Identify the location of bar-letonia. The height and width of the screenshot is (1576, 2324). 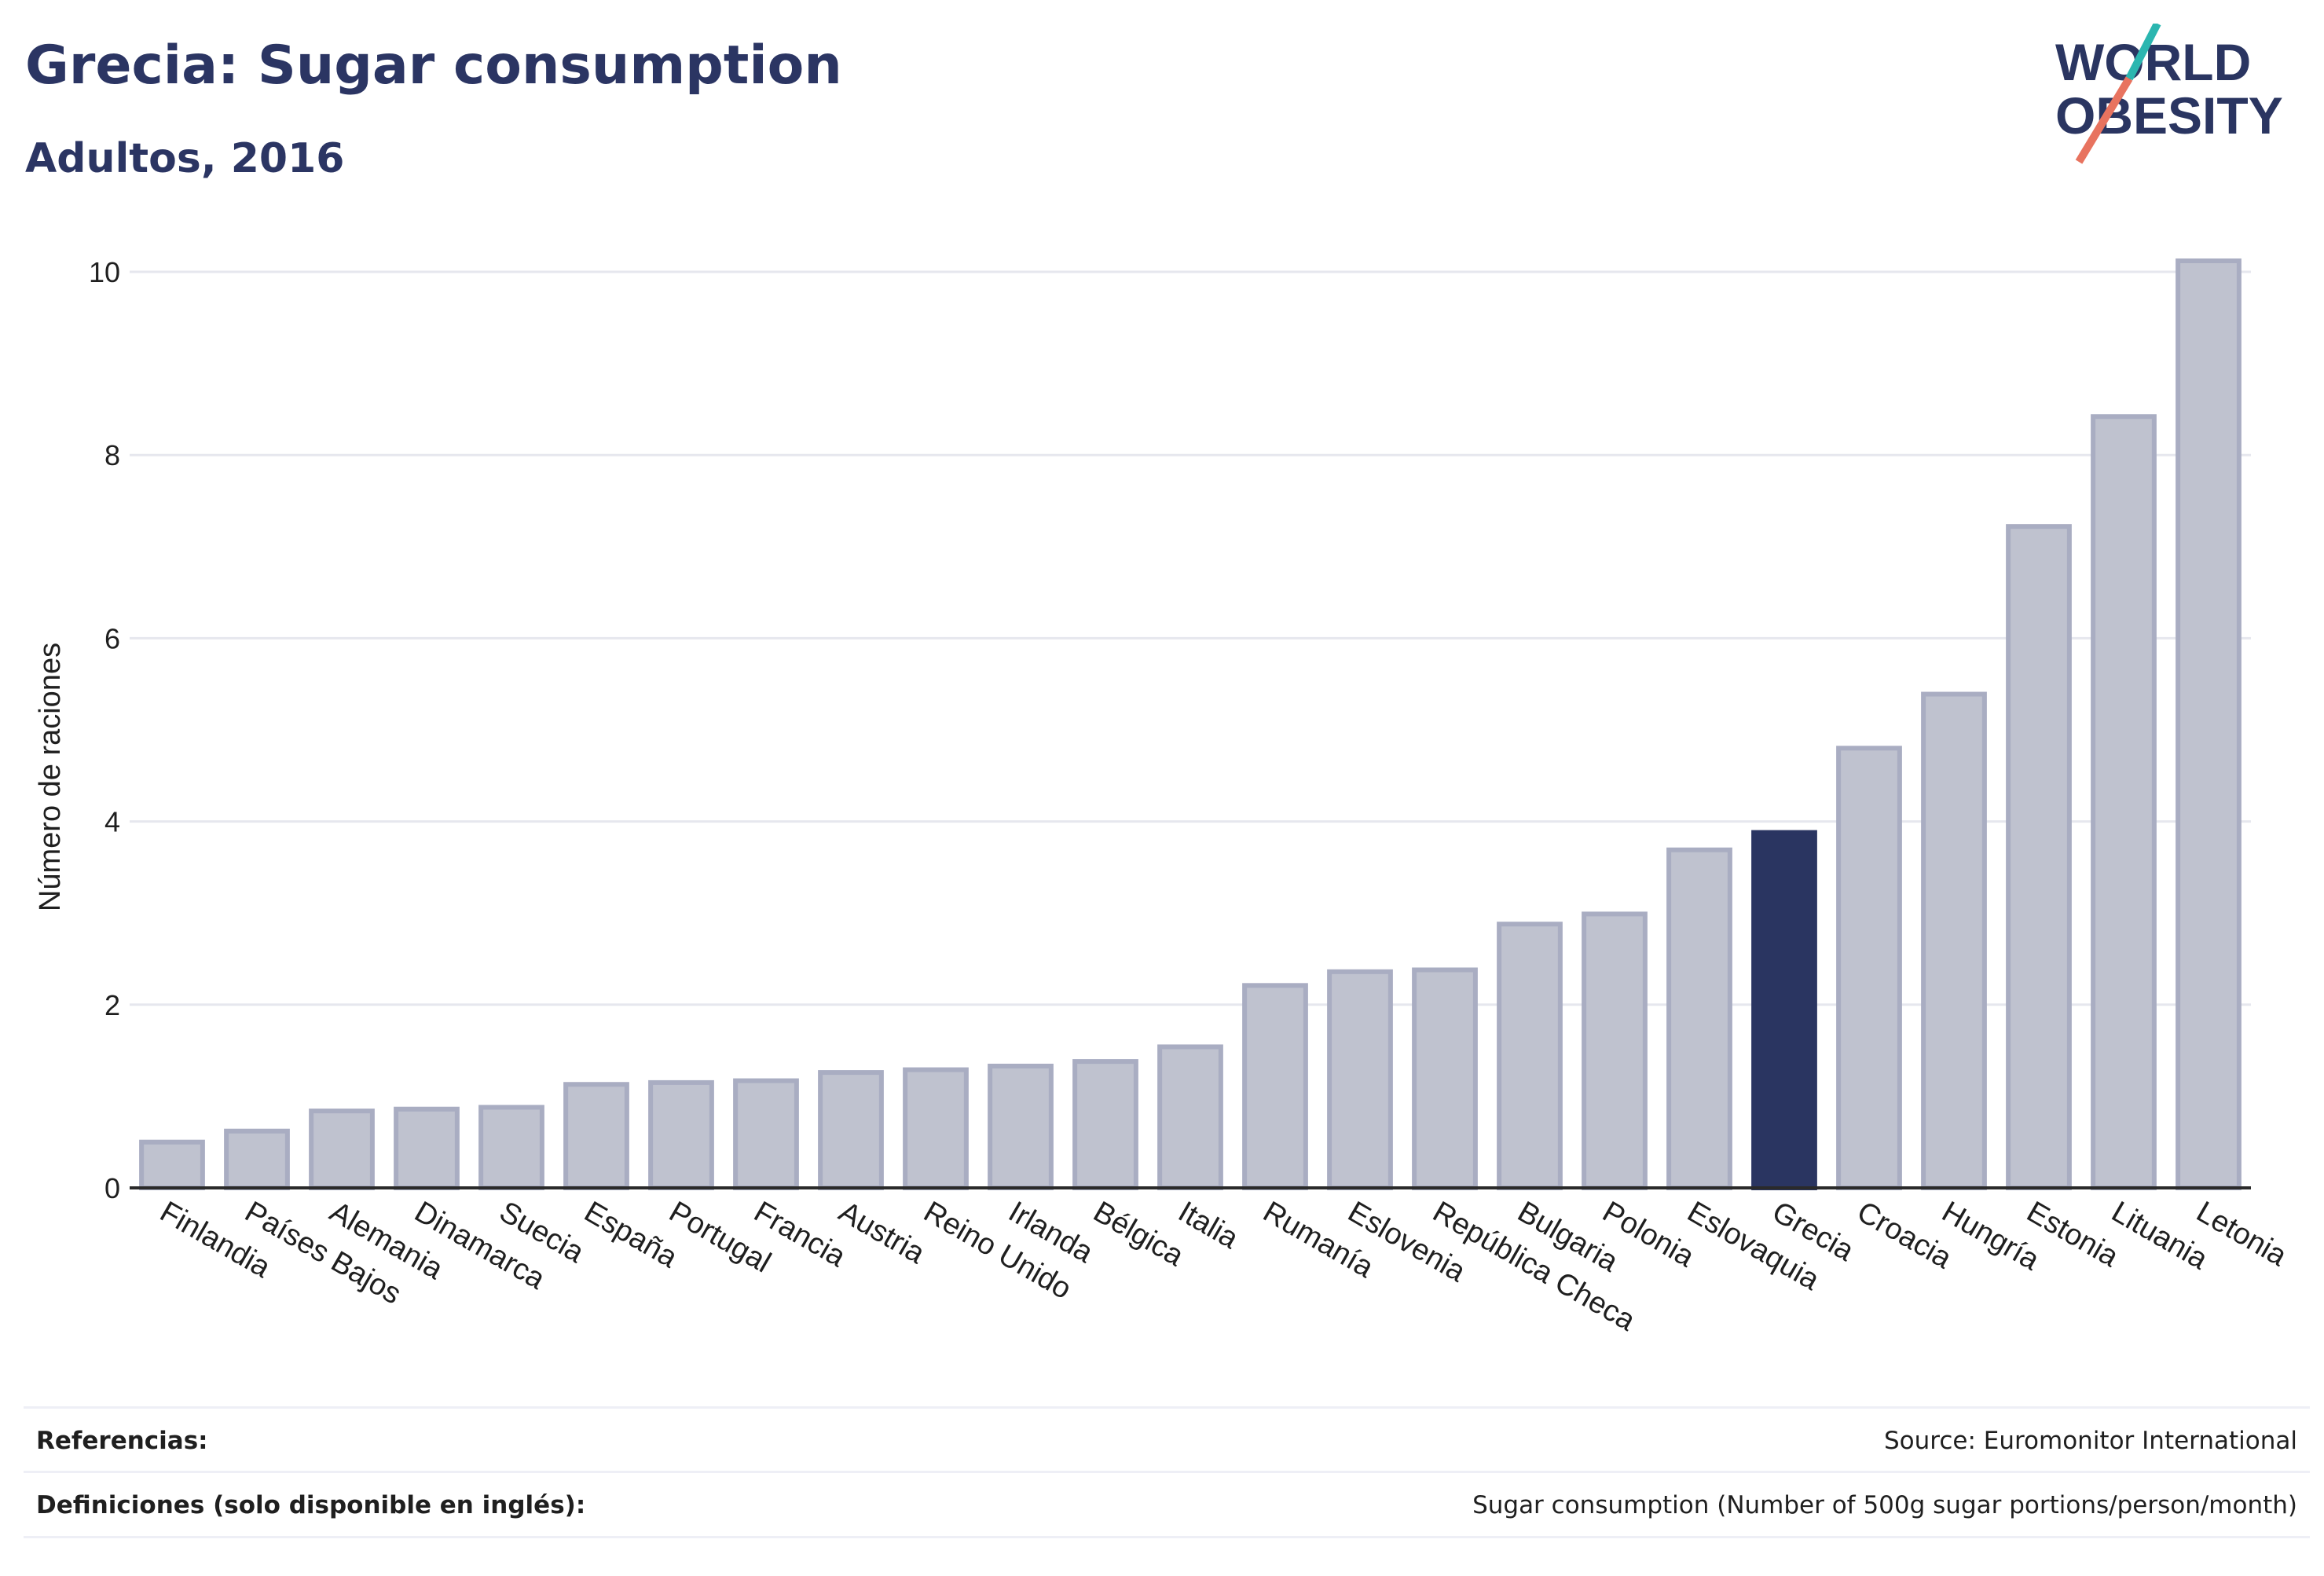
(2209, 724).